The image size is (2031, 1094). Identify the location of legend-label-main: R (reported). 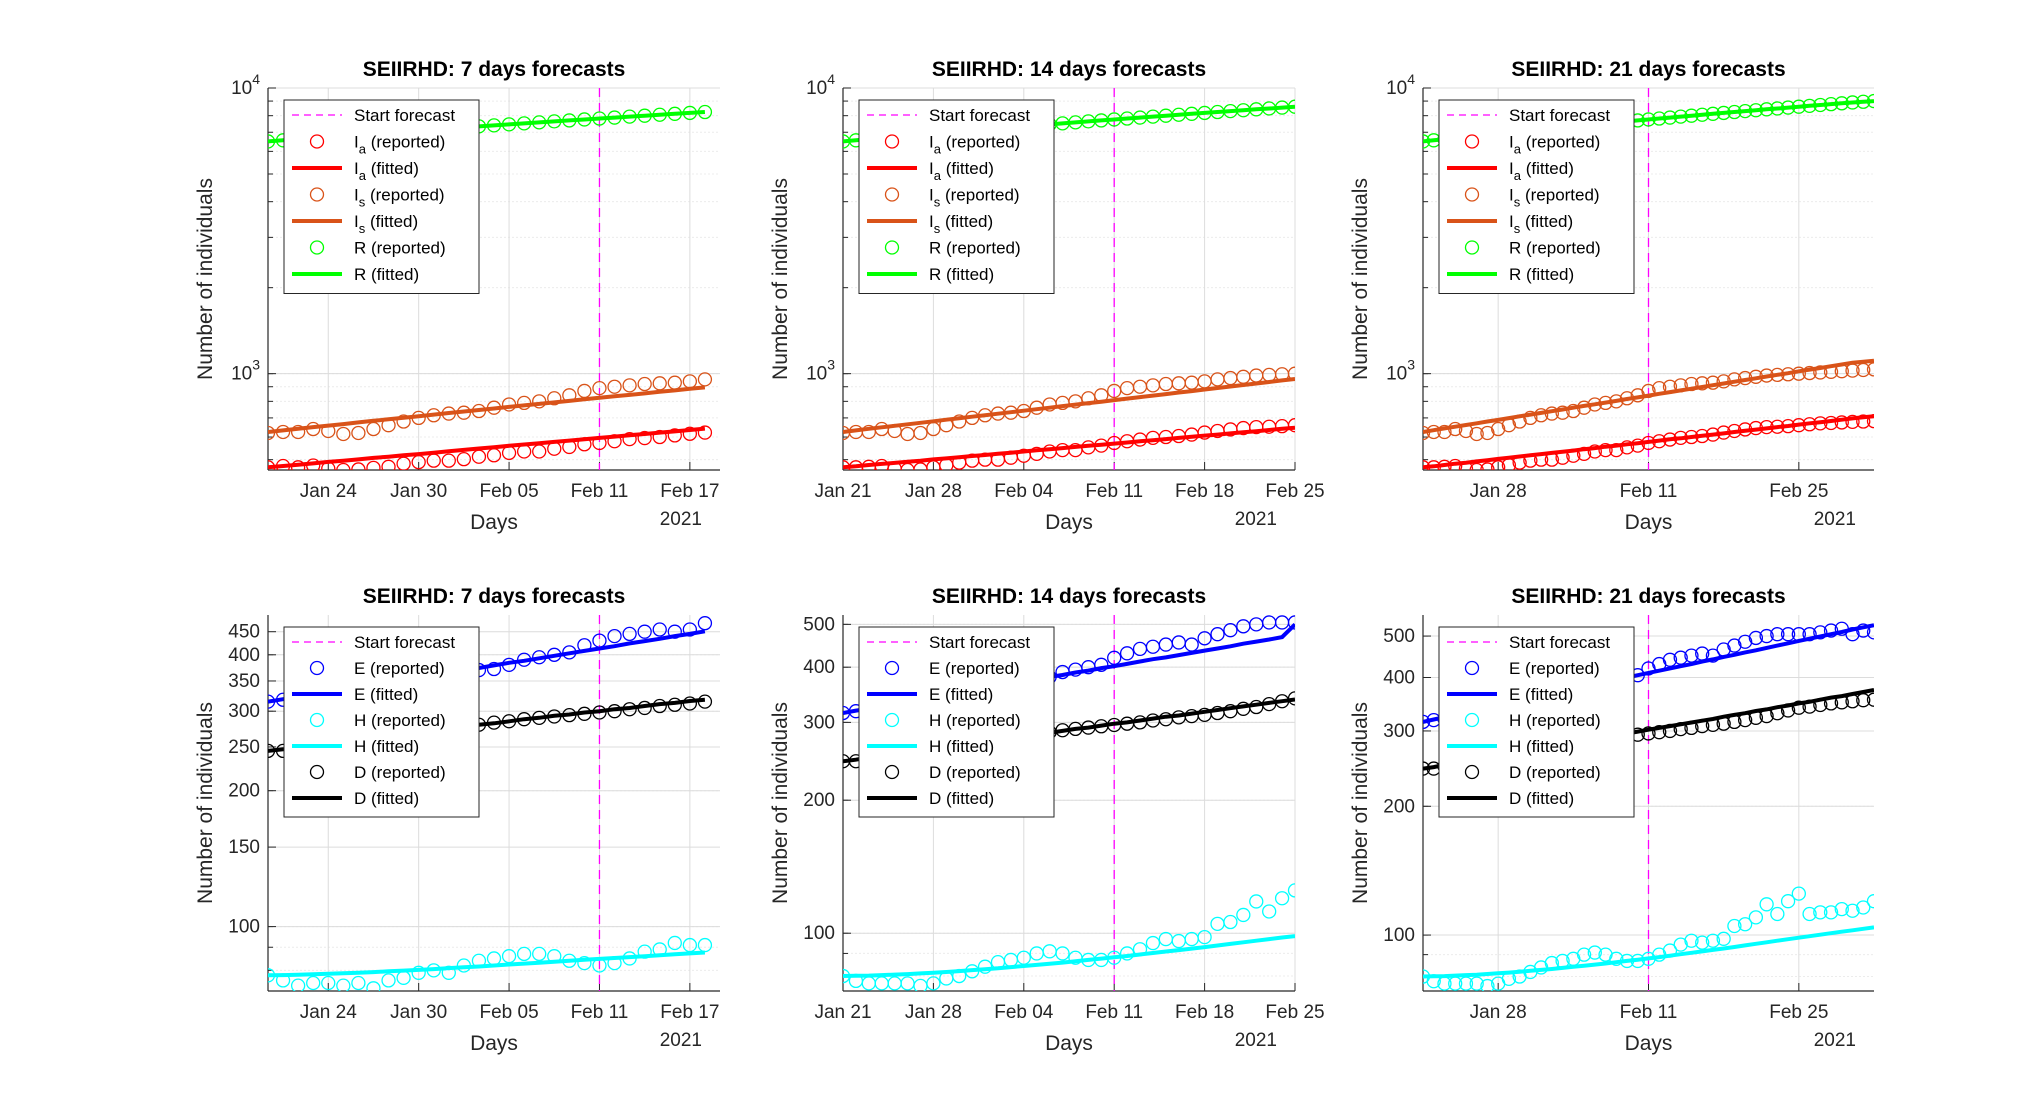
(975, 248).